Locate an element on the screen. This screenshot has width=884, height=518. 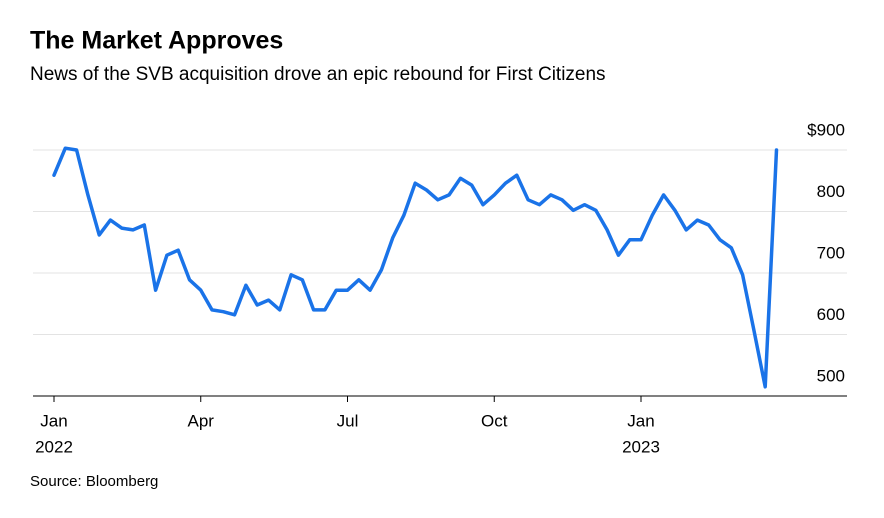
x-tick-label: Oct is located at coordinates (494, 420).